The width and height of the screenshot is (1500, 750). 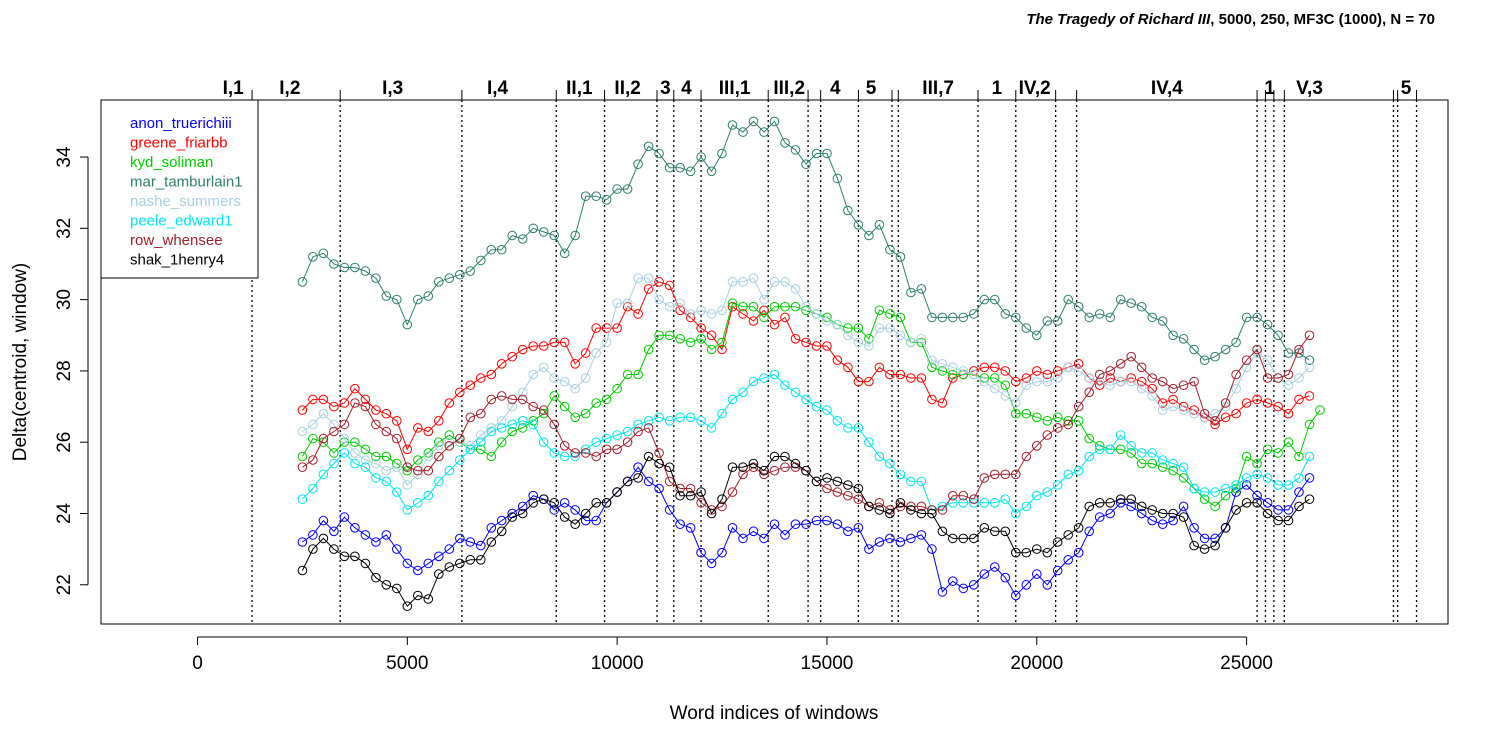 I want to click on scene-label: III,2, so click(x=789, y=88).